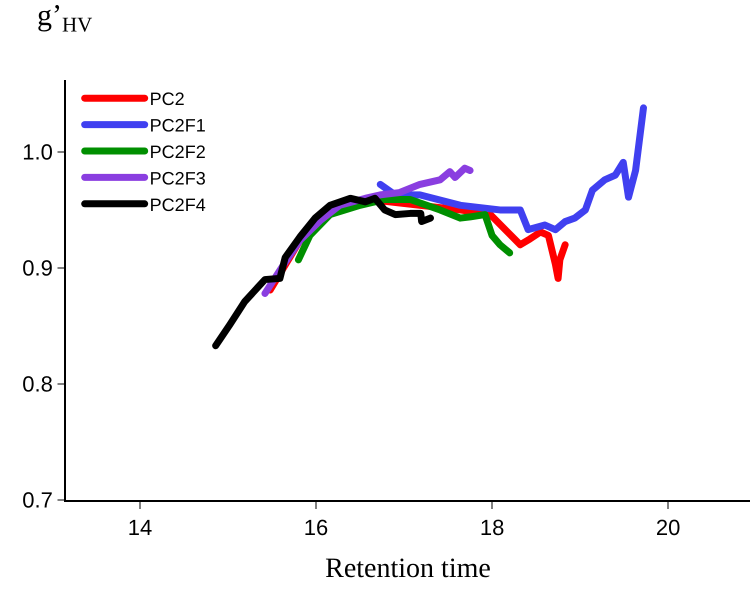 The width and height of the screenshot is (751, 594). I want to click on legend-label: PC2, so click(167, 99).